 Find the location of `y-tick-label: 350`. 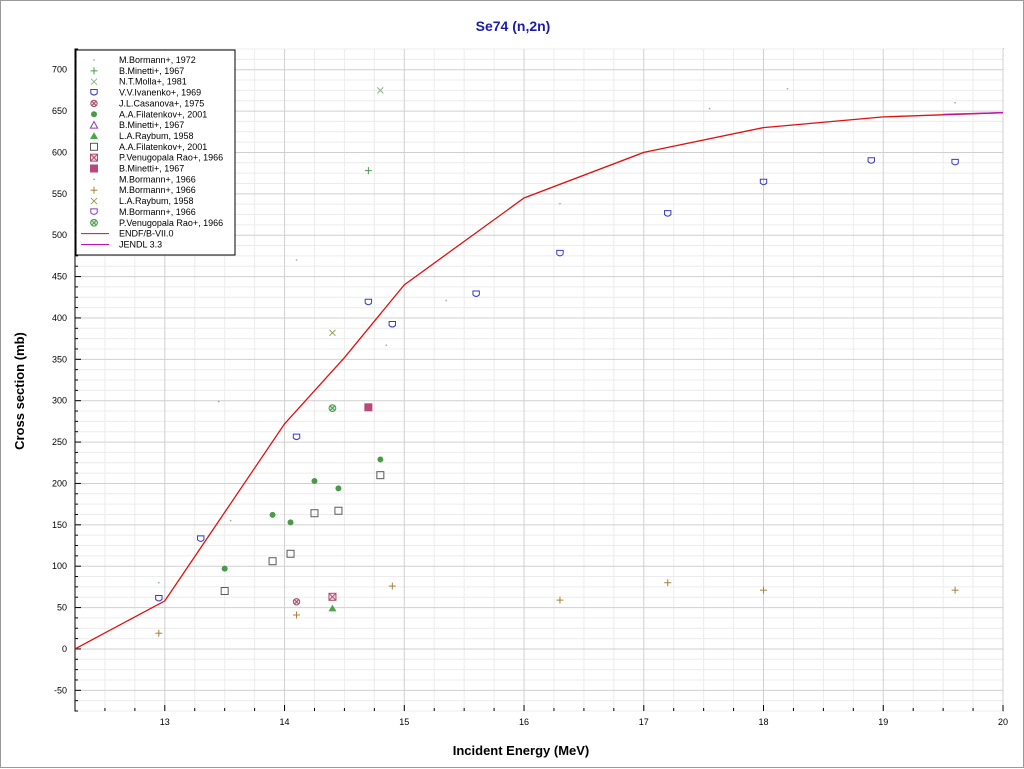

y-tick-label: 350 is located at coordinates (59, 359).